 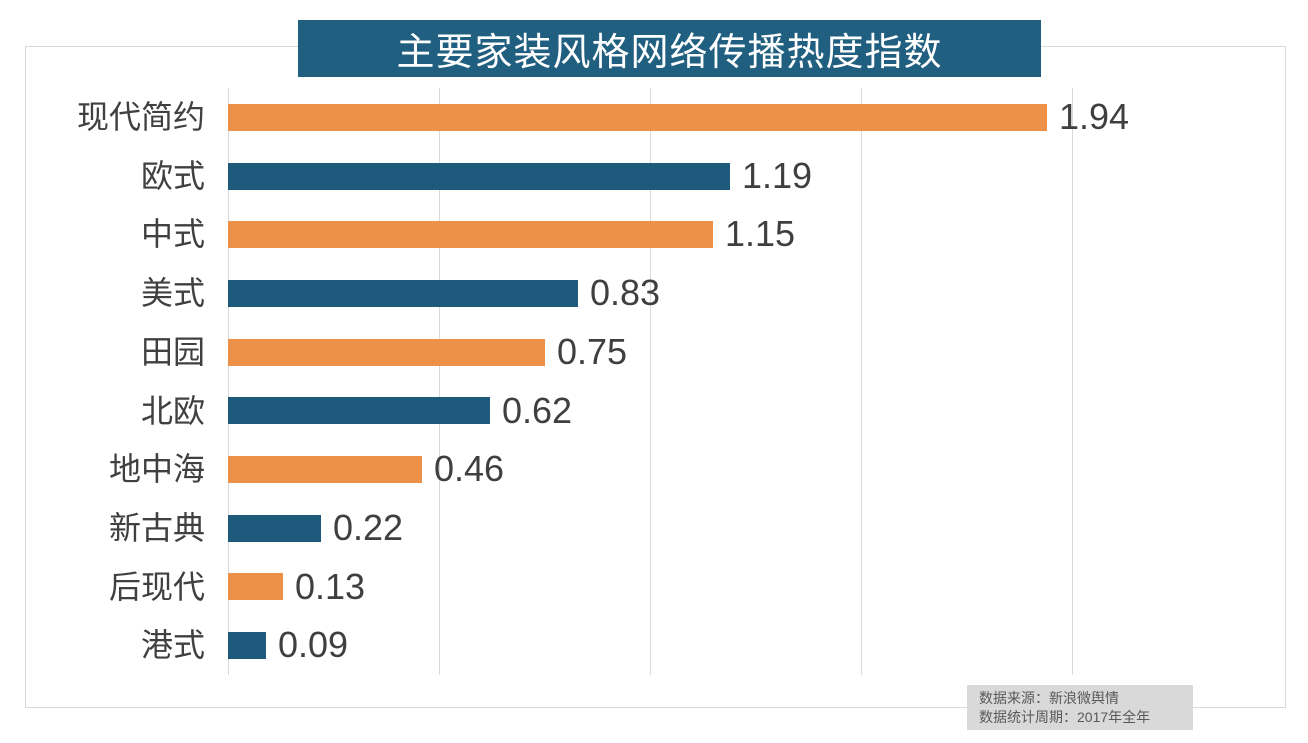 What do you see at coordinates (469, 469) in the screenshot?
I see `value-label: 0.46` at bounding box center [469, 469].